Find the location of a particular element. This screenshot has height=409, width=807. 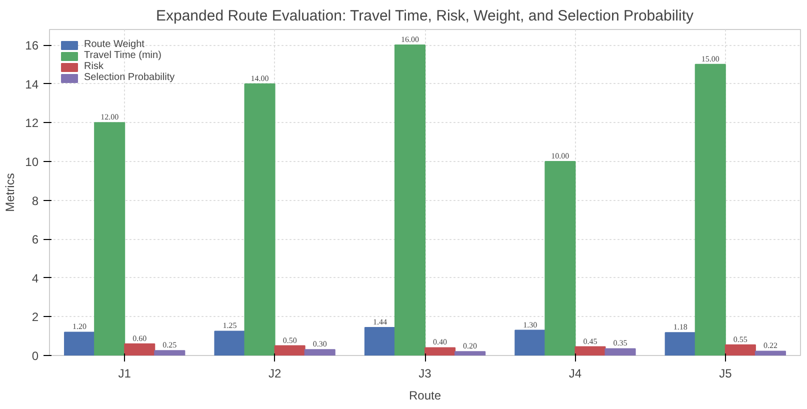

data-label: 0.22 is located at coordinates (770, 345).